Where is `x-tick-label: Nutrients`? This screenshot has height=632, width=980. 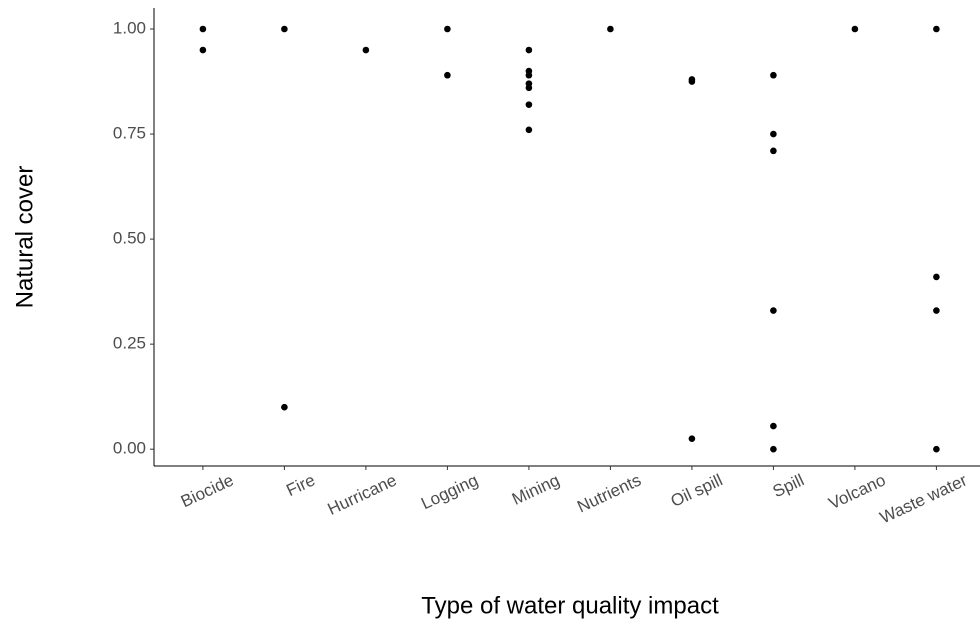 x-tick-label: Nutrients is located at coordinates (609, 493).